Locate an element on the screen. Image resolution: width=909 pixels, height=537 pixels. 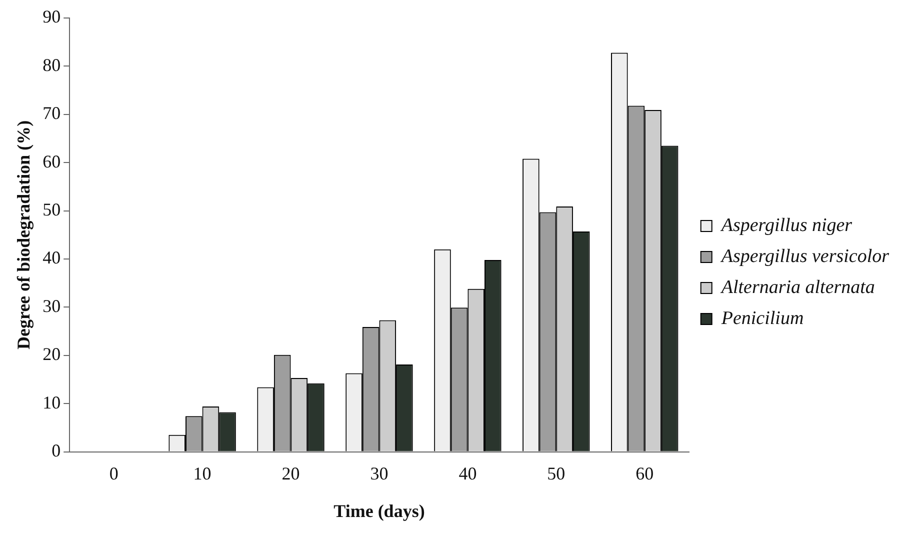
x-tick-label: 60 is located at coordinates (645, 473).